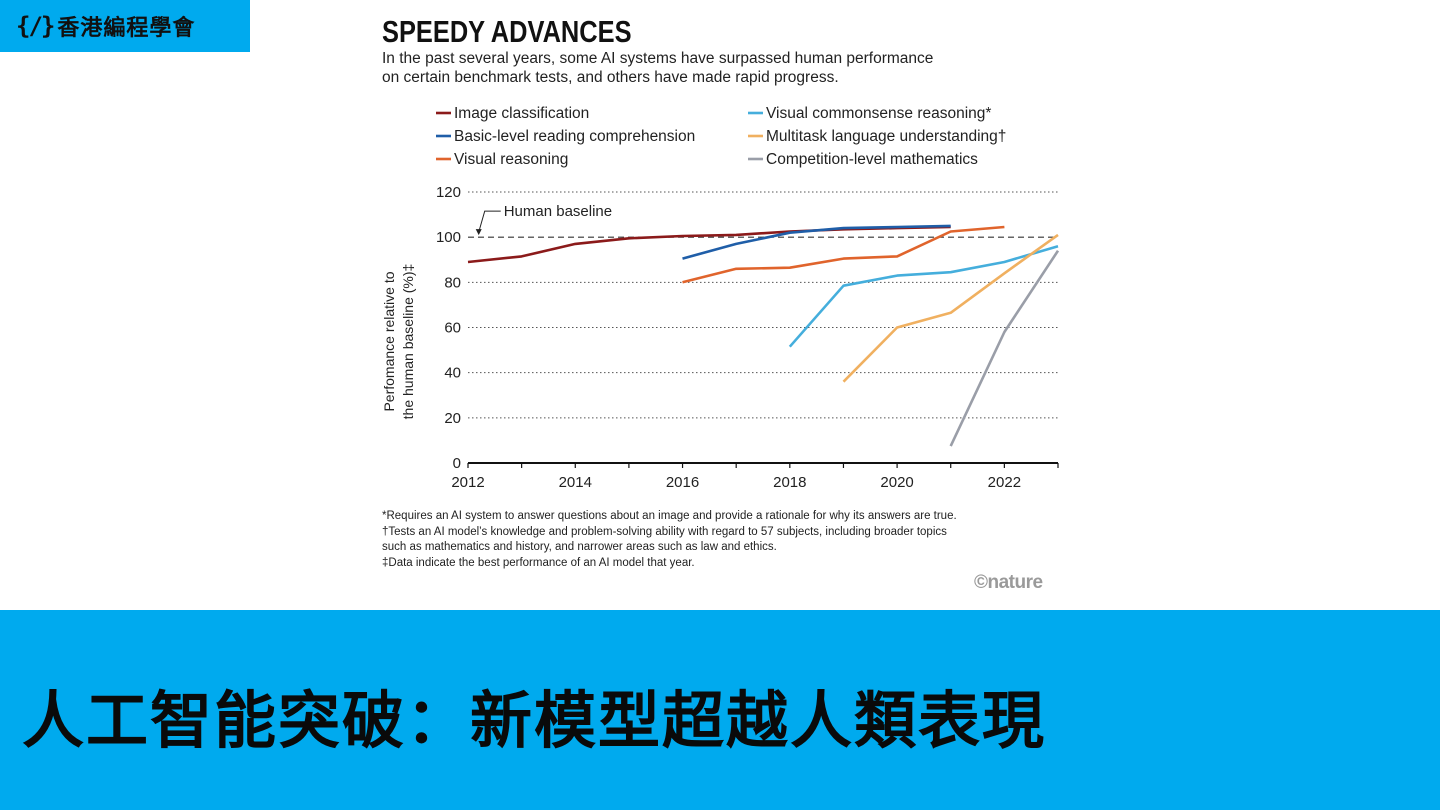  What do you see at coordinates (448, 237) in the screenshot?
I see `y-tick-label: 100` at bounding box center [448, 237].